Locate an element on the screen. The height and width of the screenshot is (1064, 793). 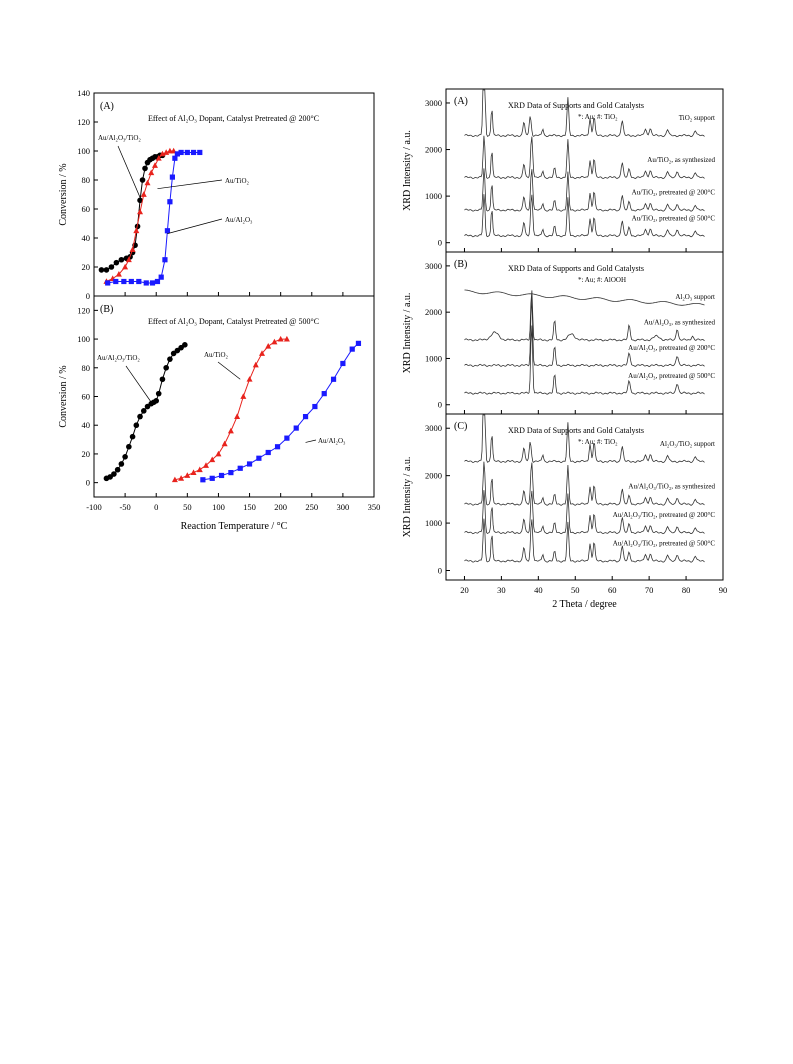
x-tick-label: 150 is located at coordinates (249, 507).